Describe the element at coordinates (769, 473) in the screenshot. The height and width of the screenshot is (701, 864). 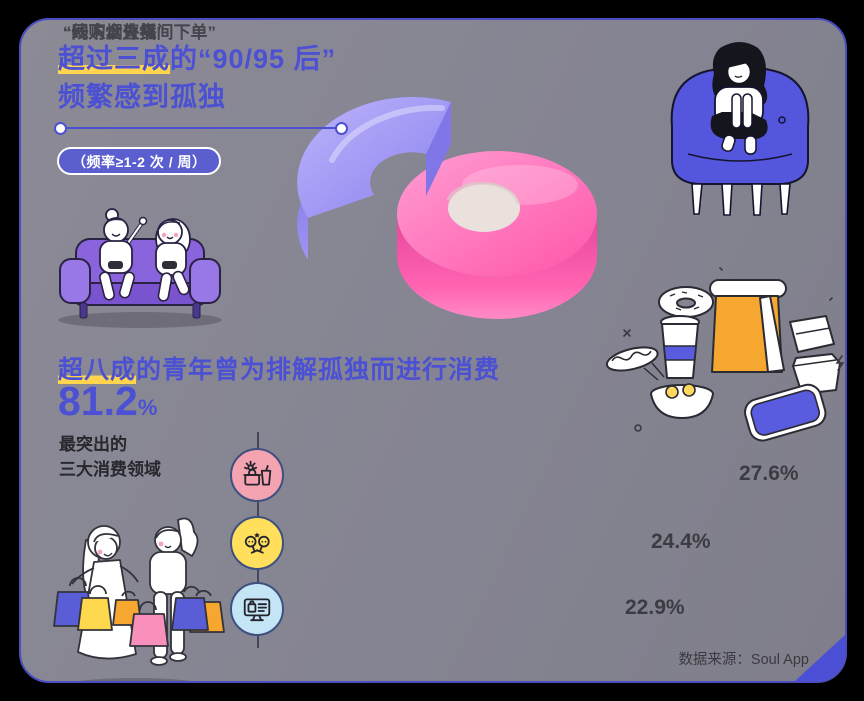
I see `bar-value: 27.6%` at that location.